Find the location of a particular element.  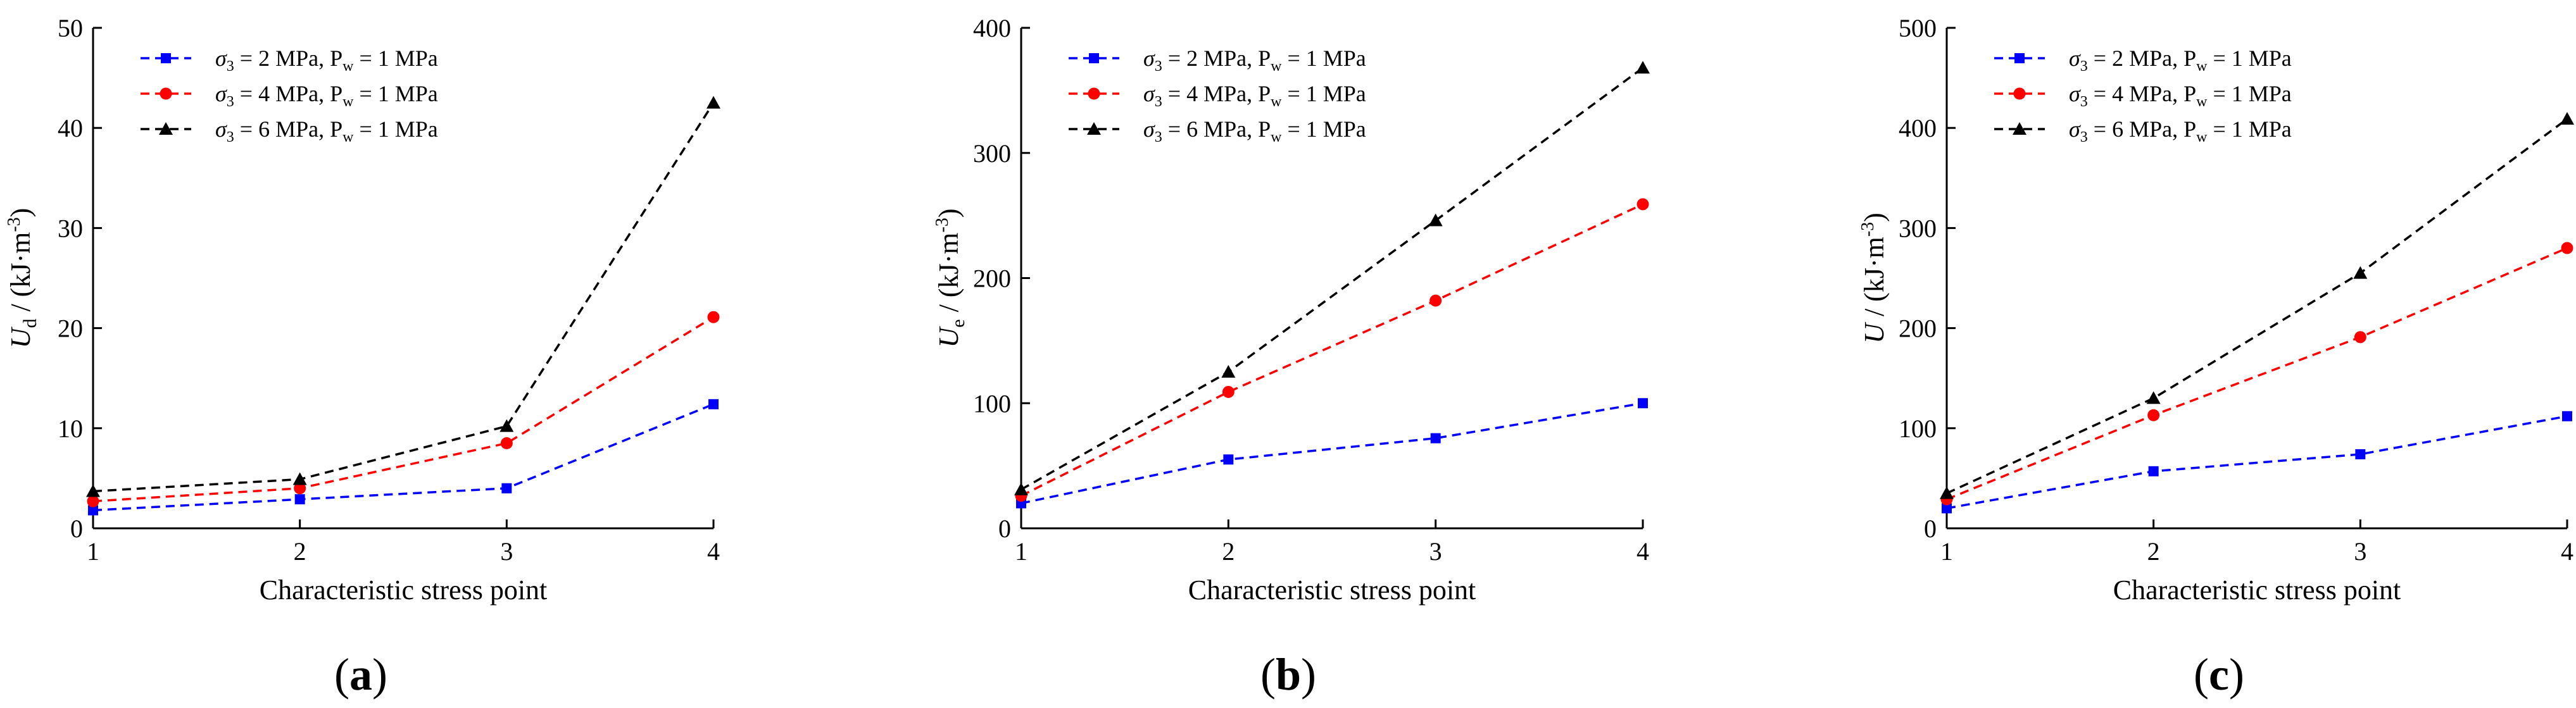

y-tick-label: 100 is located at coordinates (1918, 428).